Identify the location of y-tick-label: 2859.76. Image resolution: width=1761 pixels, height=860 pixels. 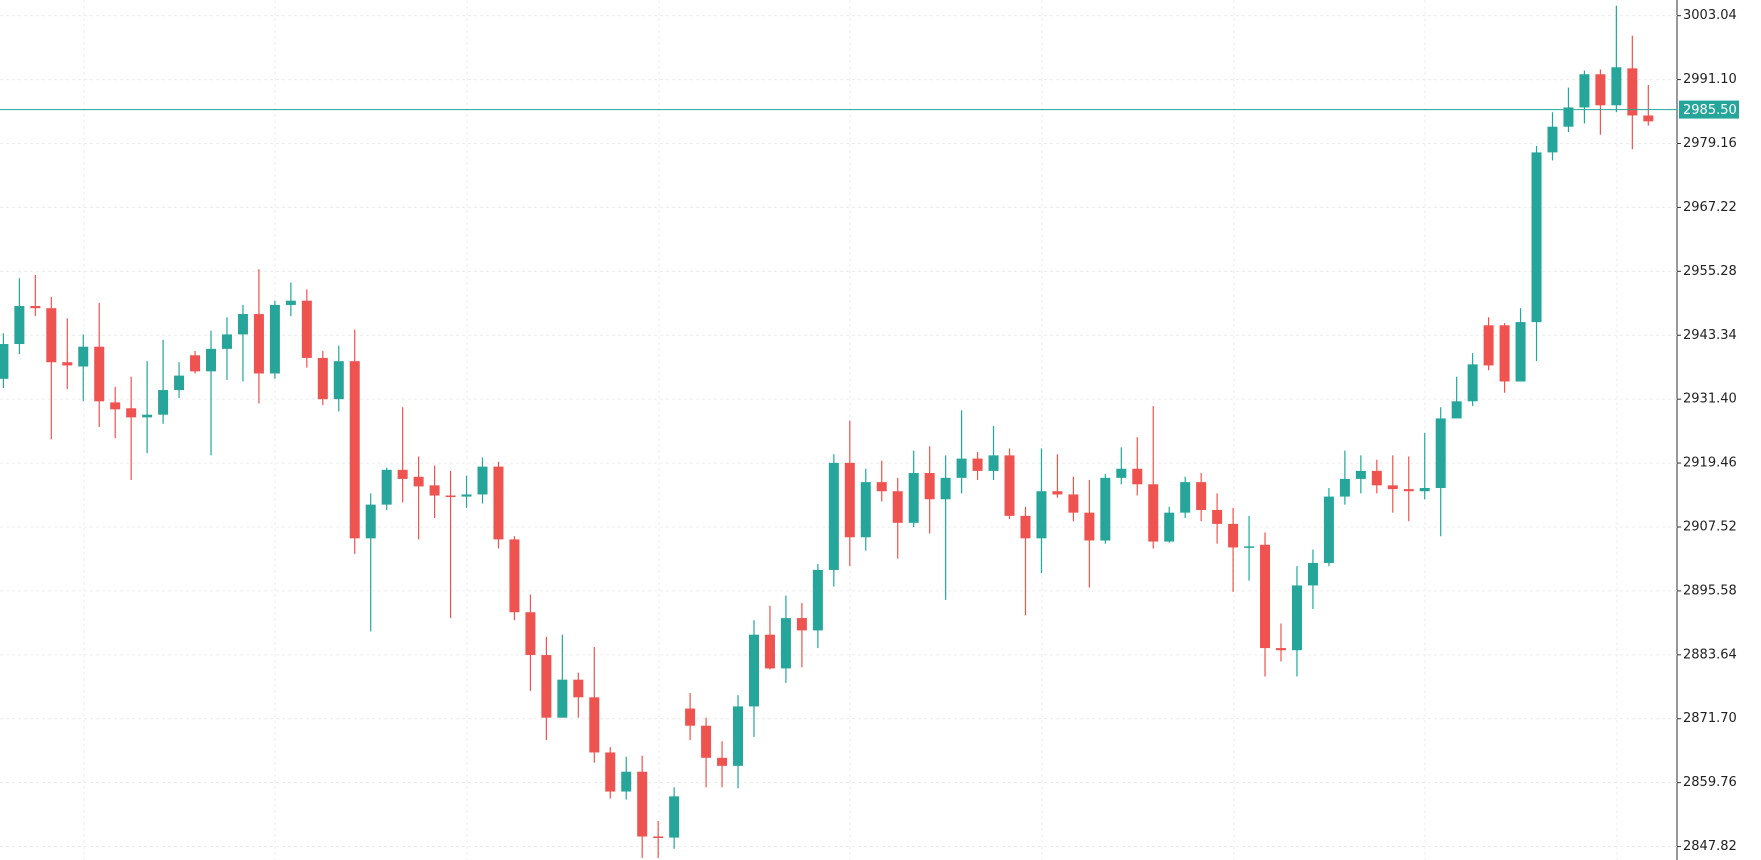
(1710, 782).